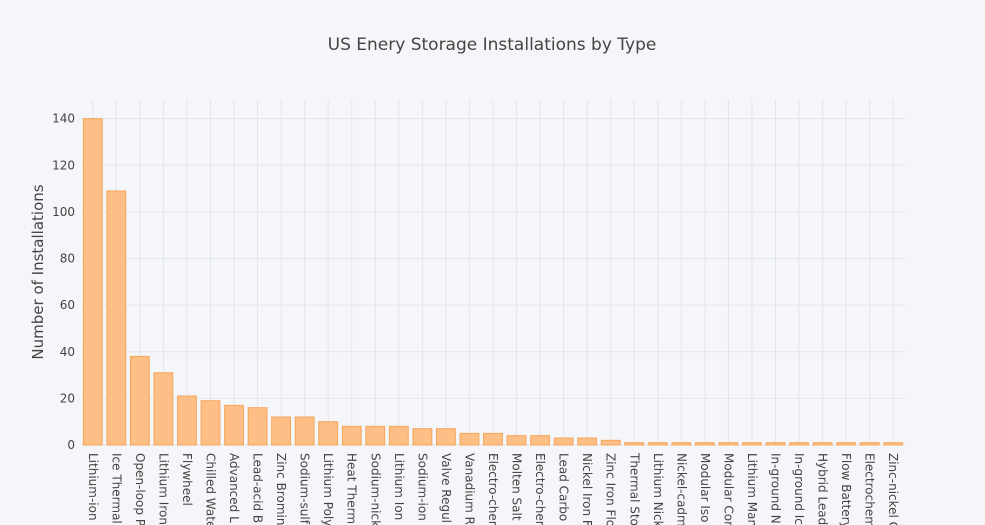 The width and height of the screenshot is (985, 525). What do you see at coordinates (823, 489) in the screenshot?
I see `x-tick-label: Hybrid Lead` at bounding box center [823, 489].